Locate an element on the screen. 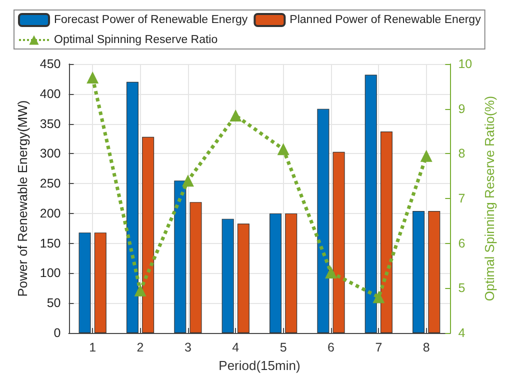 The image size is (512, 385). x-tick-label: 7 is located at coordinates (378, 347).